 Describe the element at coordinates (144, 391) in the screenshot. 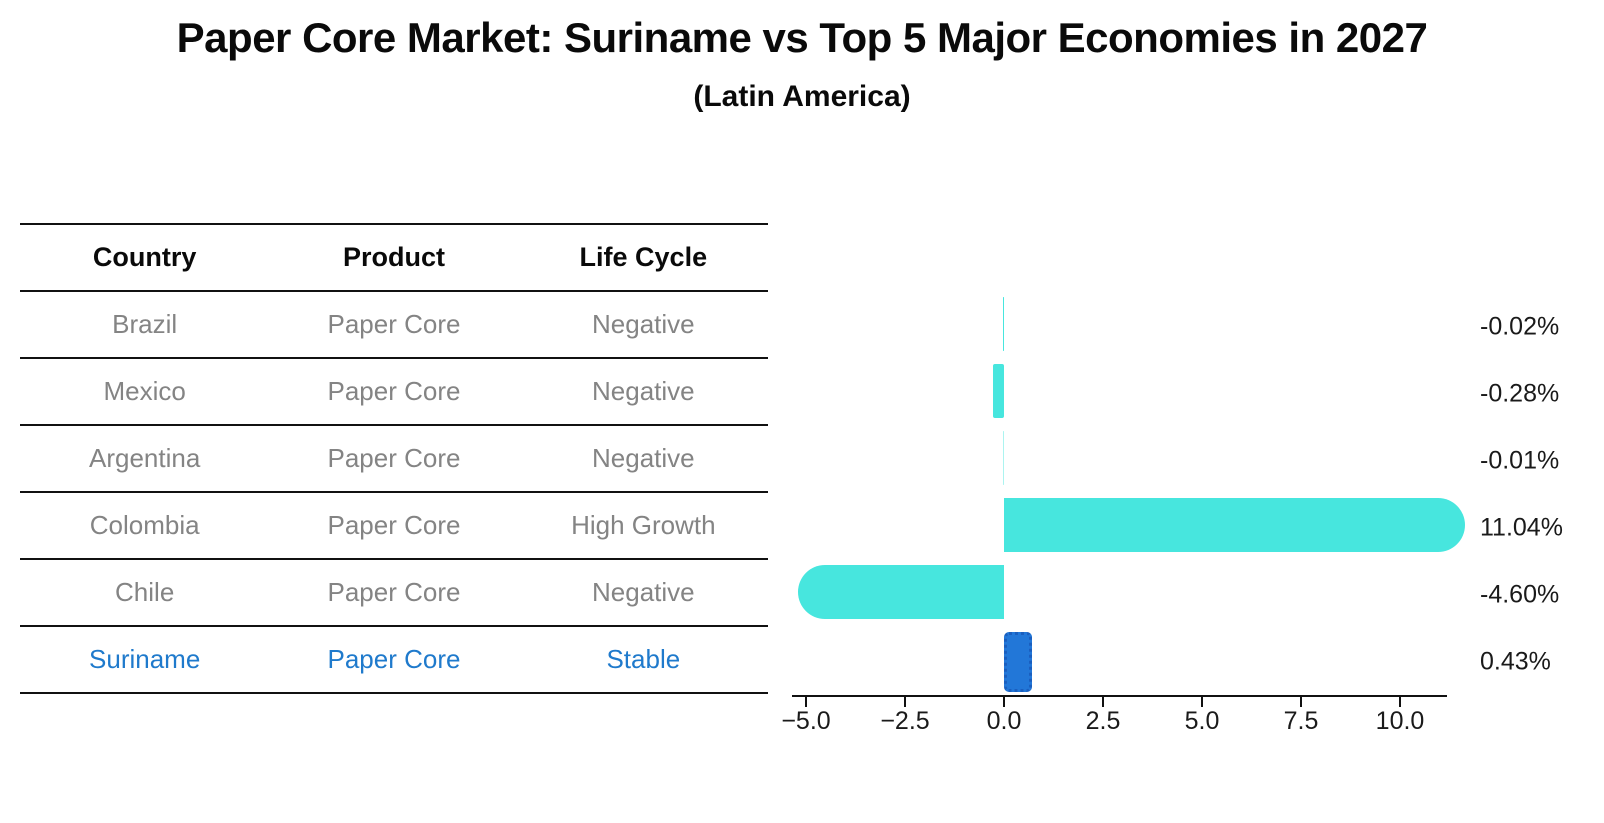

I see `table-cell-country: Mexico` at that location.